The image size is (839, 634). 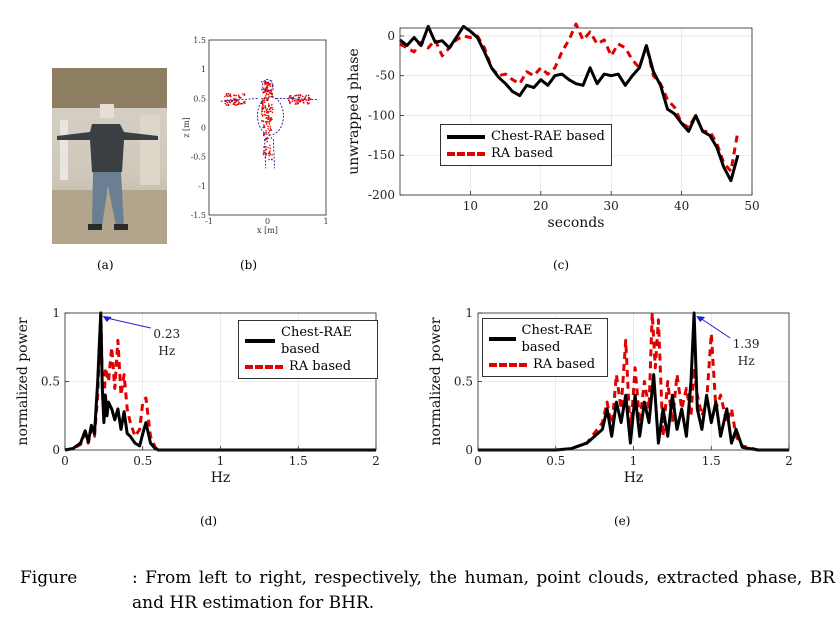 What do you see at coordinates (746, 361) in the screenshot?
I see `annotation-unit: Hz` at bounding box center [746, 361].